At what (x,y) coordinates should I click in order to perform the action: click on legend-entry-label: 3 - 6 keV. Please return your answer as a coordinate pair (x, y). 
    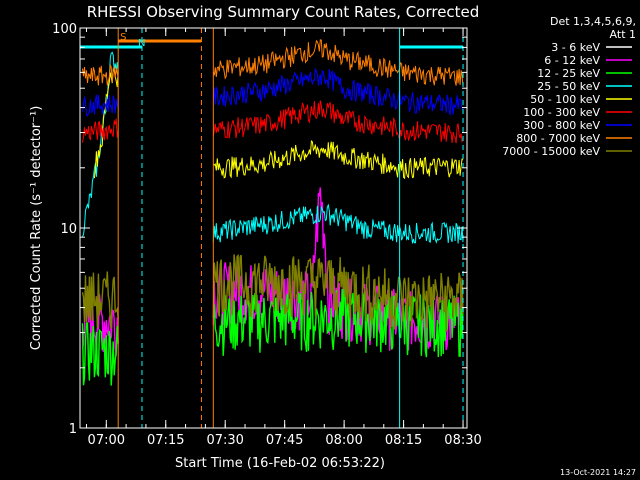
    Looking at the image, I should click on (575, 47).